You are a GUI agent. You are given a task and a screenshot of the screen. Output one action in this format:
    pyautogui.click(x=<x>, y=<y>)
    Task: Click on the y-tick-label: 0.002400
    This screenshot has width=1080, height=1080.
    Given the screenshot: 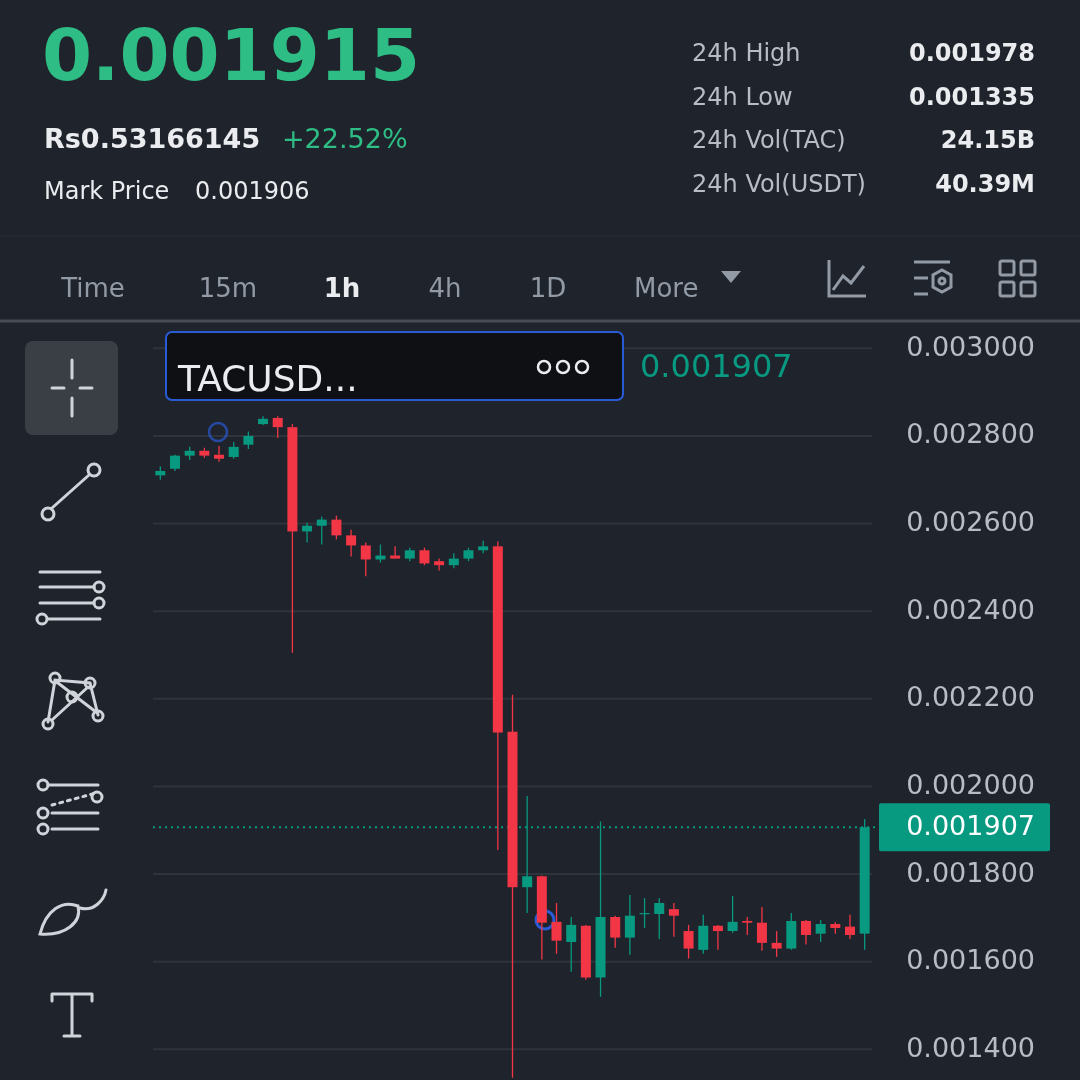 What is the action you would take?
    pyautogui.click(x=970, y=609)
    